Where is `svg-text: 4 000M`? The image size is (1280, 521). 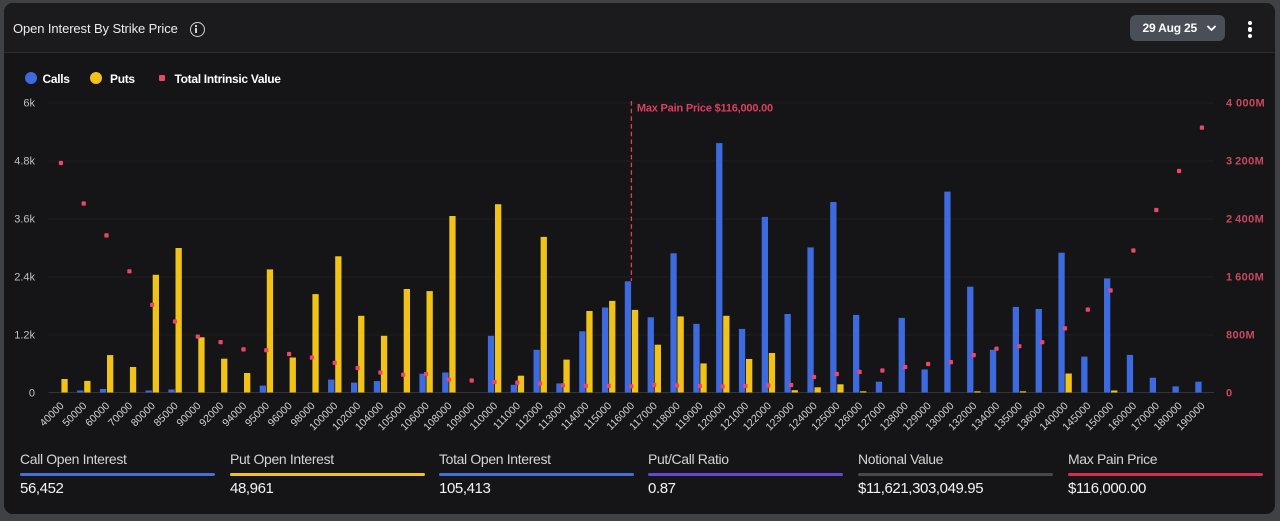 svg-text: 4 000M is located at coordinates (1245, 104).